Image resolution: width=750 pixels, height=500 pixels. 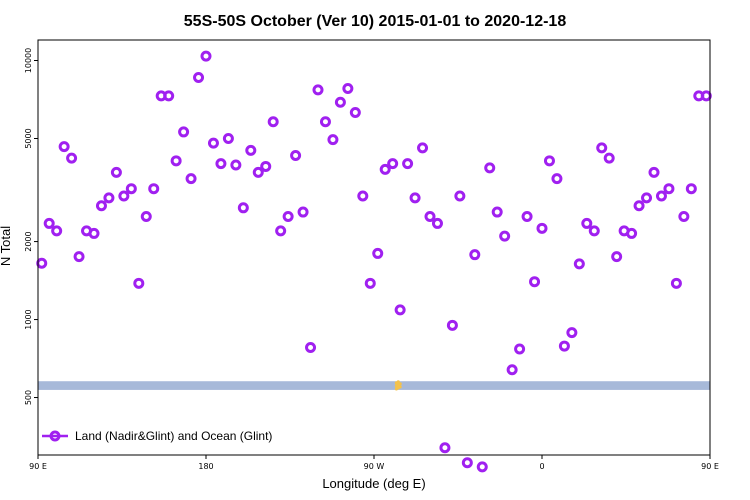 I want to click on y-tick-label: 5000, so click(x=28, y=138).